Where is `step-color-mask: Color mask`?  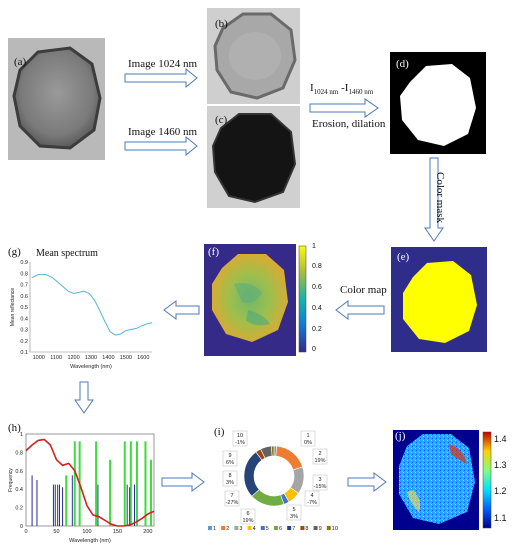
step-color-mask: Color mask is located at coordinates (440, 198).